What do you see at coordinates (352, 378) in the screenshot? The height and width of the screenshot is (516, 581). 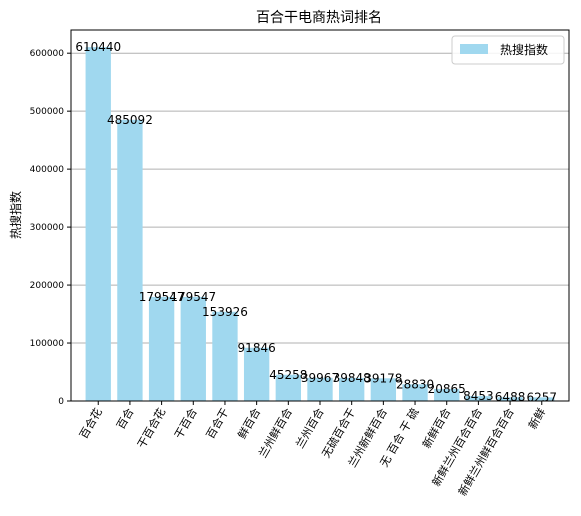 I see `bar-value-label: 39848` at bounding box center [352, 378].